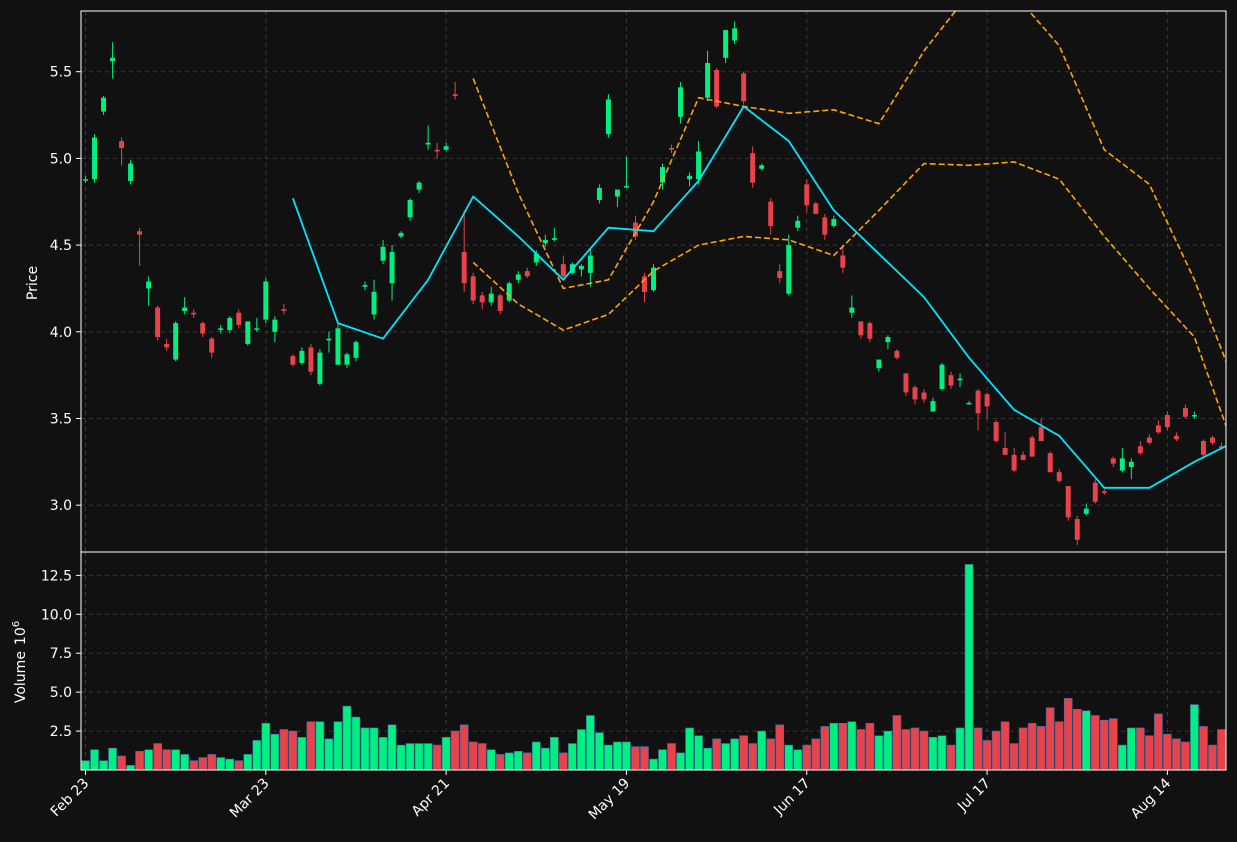 This screenshot has width=1237, height=842. Describe the element at coordinates (33, 283) in the screenshot. I see `price-axis-label: Price` at that location.